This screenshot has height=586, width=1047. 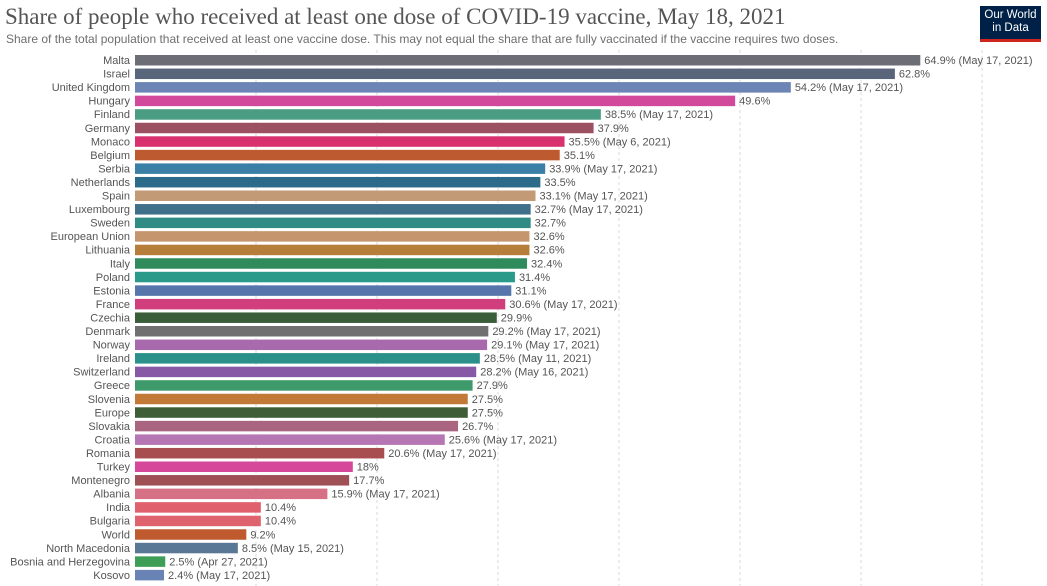 What do you see at coordinates (113, 278) in the screenshot?
I see `category-label-16: Poland` at bounding box center [113, 278].